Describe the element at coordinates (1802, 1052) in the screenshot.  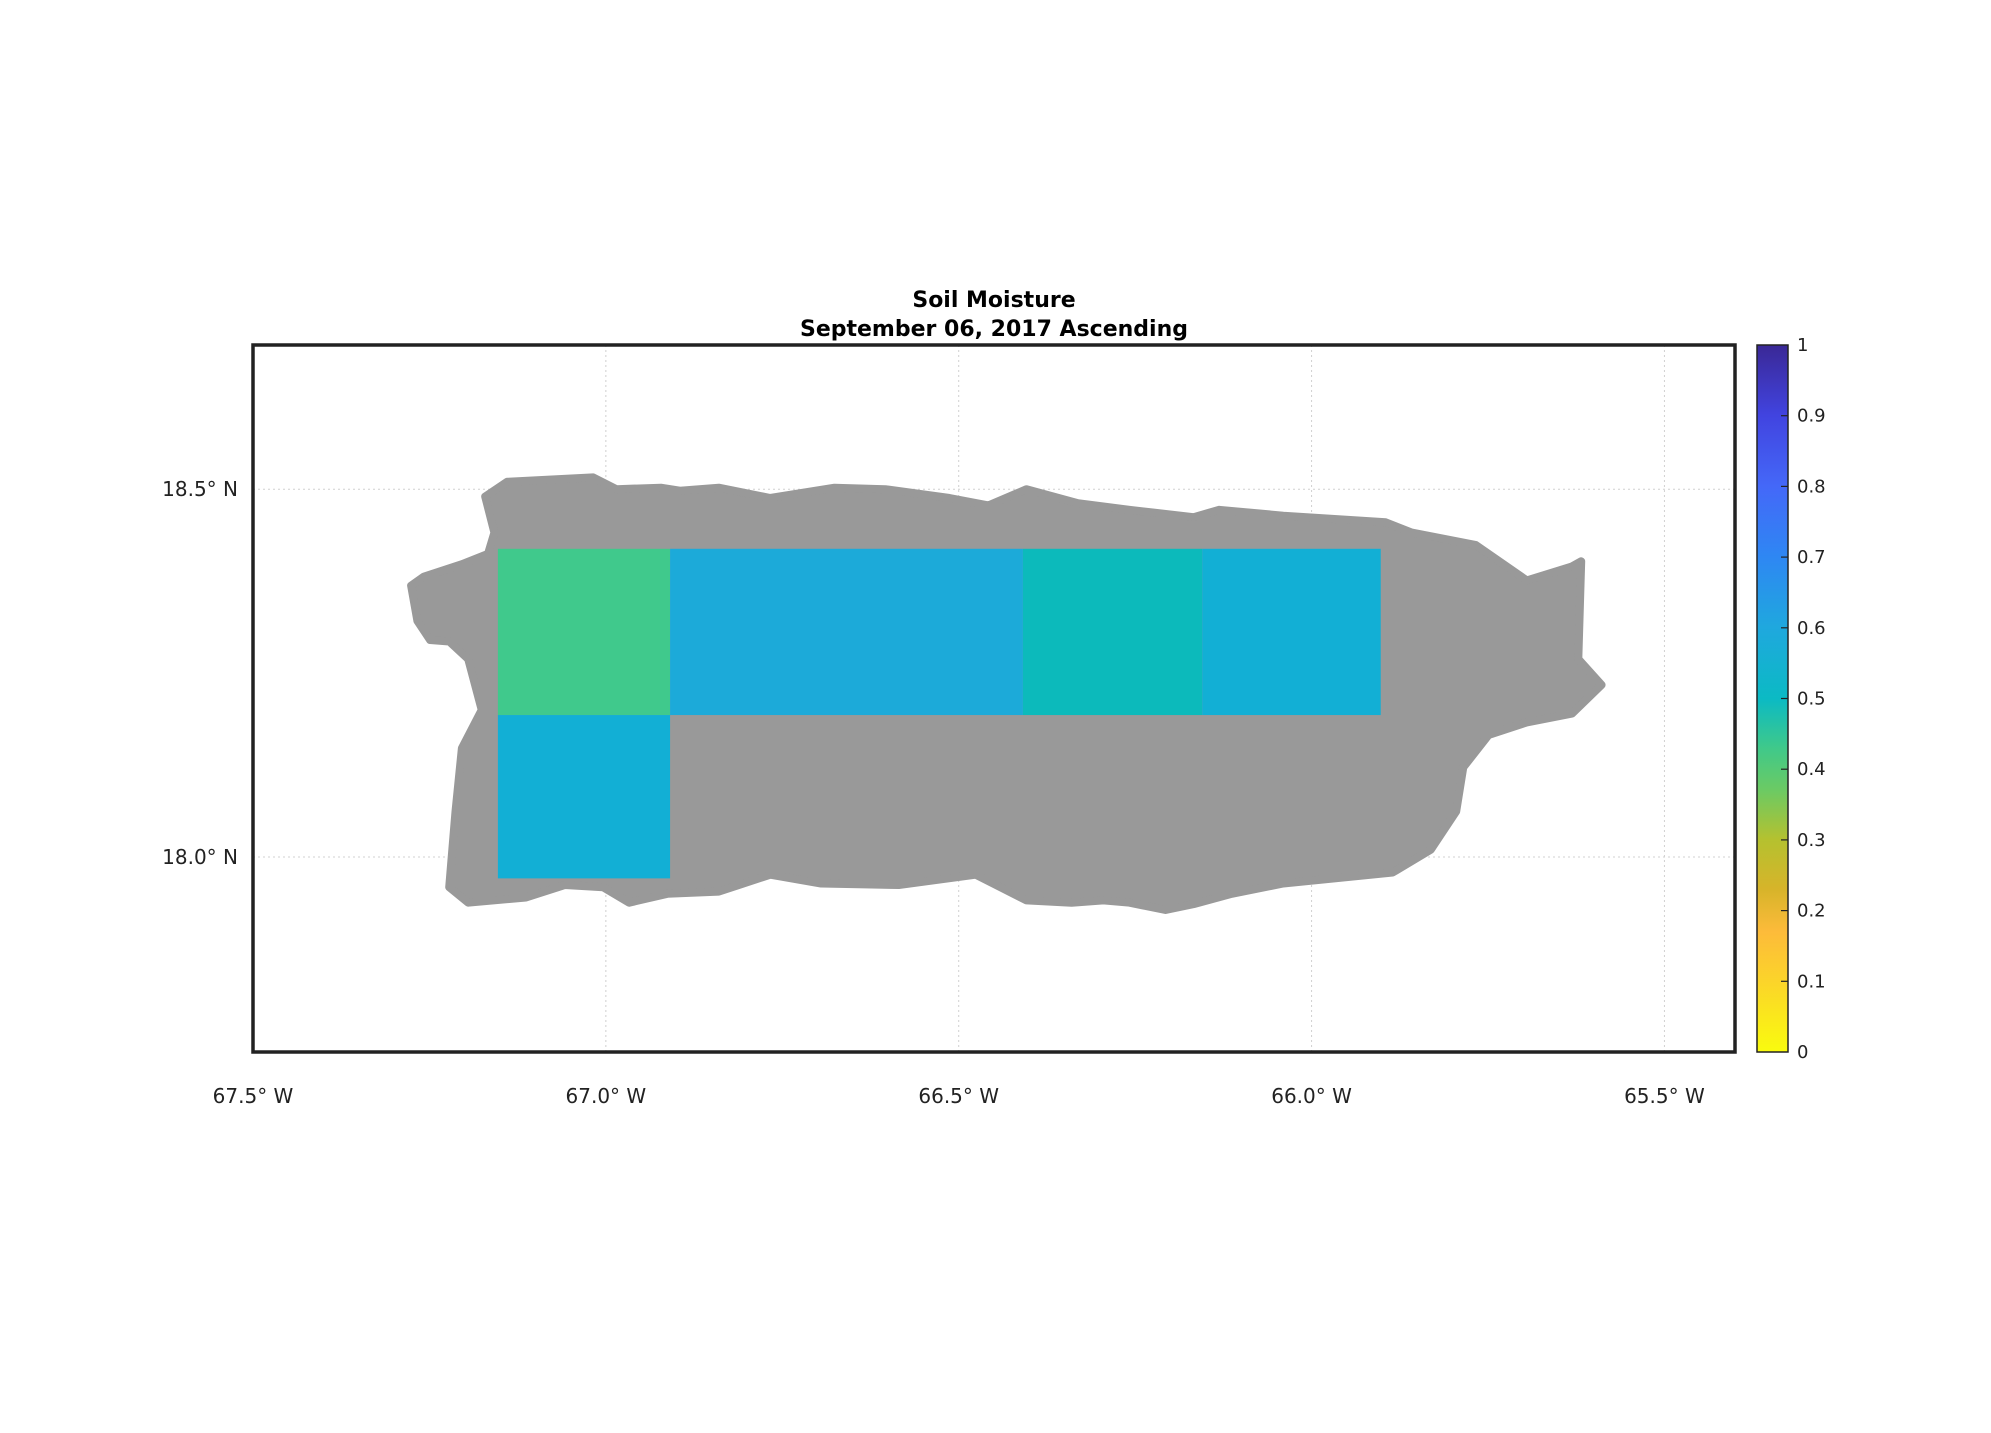
I see `colorbar-tick-label: 0` at that location.